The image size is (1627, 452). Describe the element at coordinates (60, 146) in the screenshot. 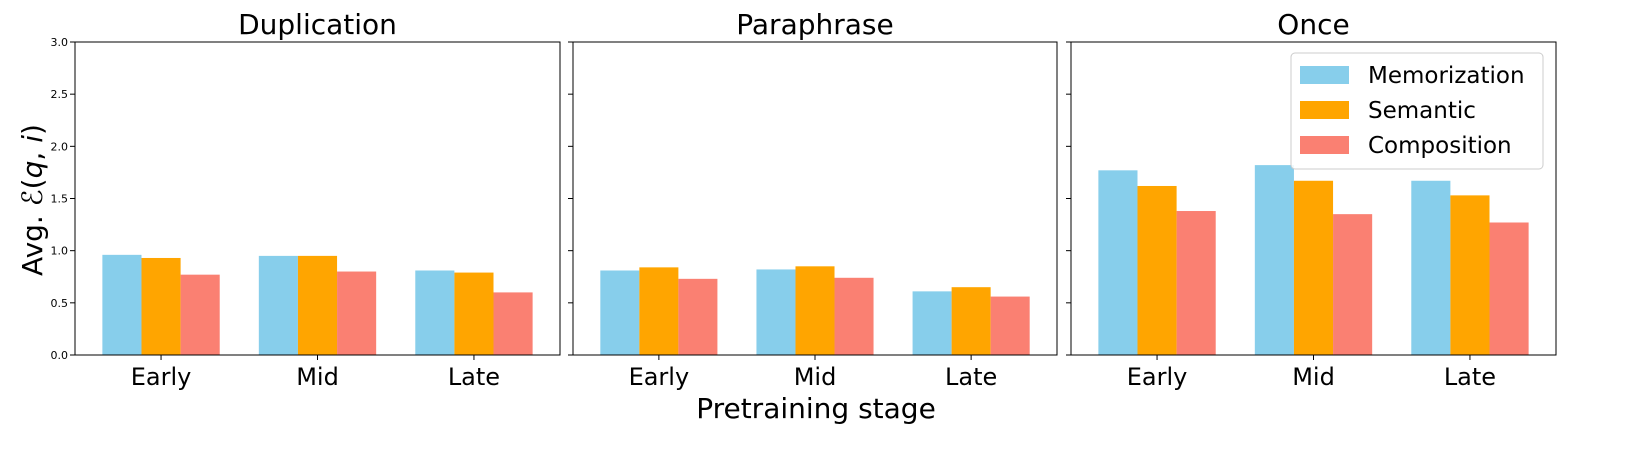

I see `y-tick-label: 2.0` at that location.